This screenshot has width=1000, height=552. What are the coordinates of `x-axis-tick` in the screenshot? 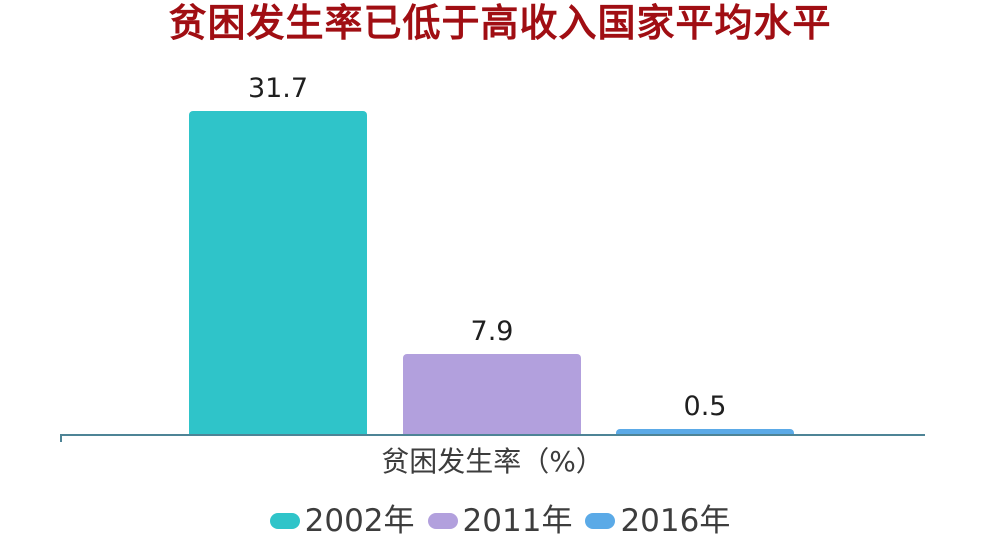 It's located at (61, 438).